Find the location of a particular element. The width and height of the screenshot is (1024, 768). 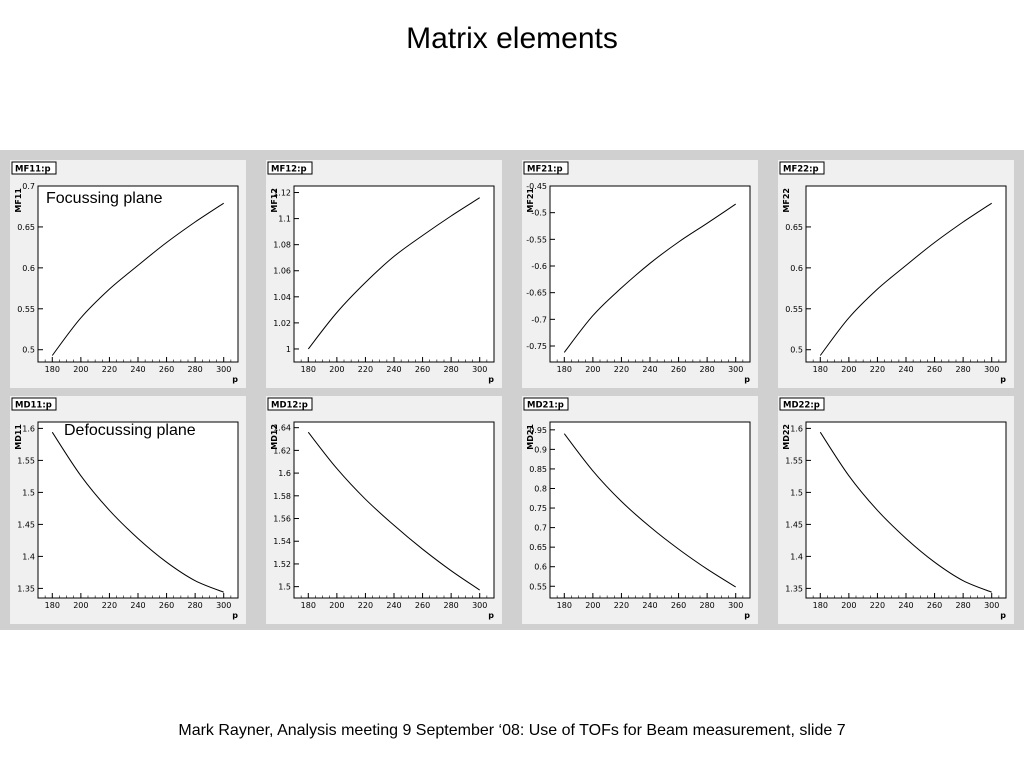

y-tick-label: 0.9 is located at coordinates (540, 449).